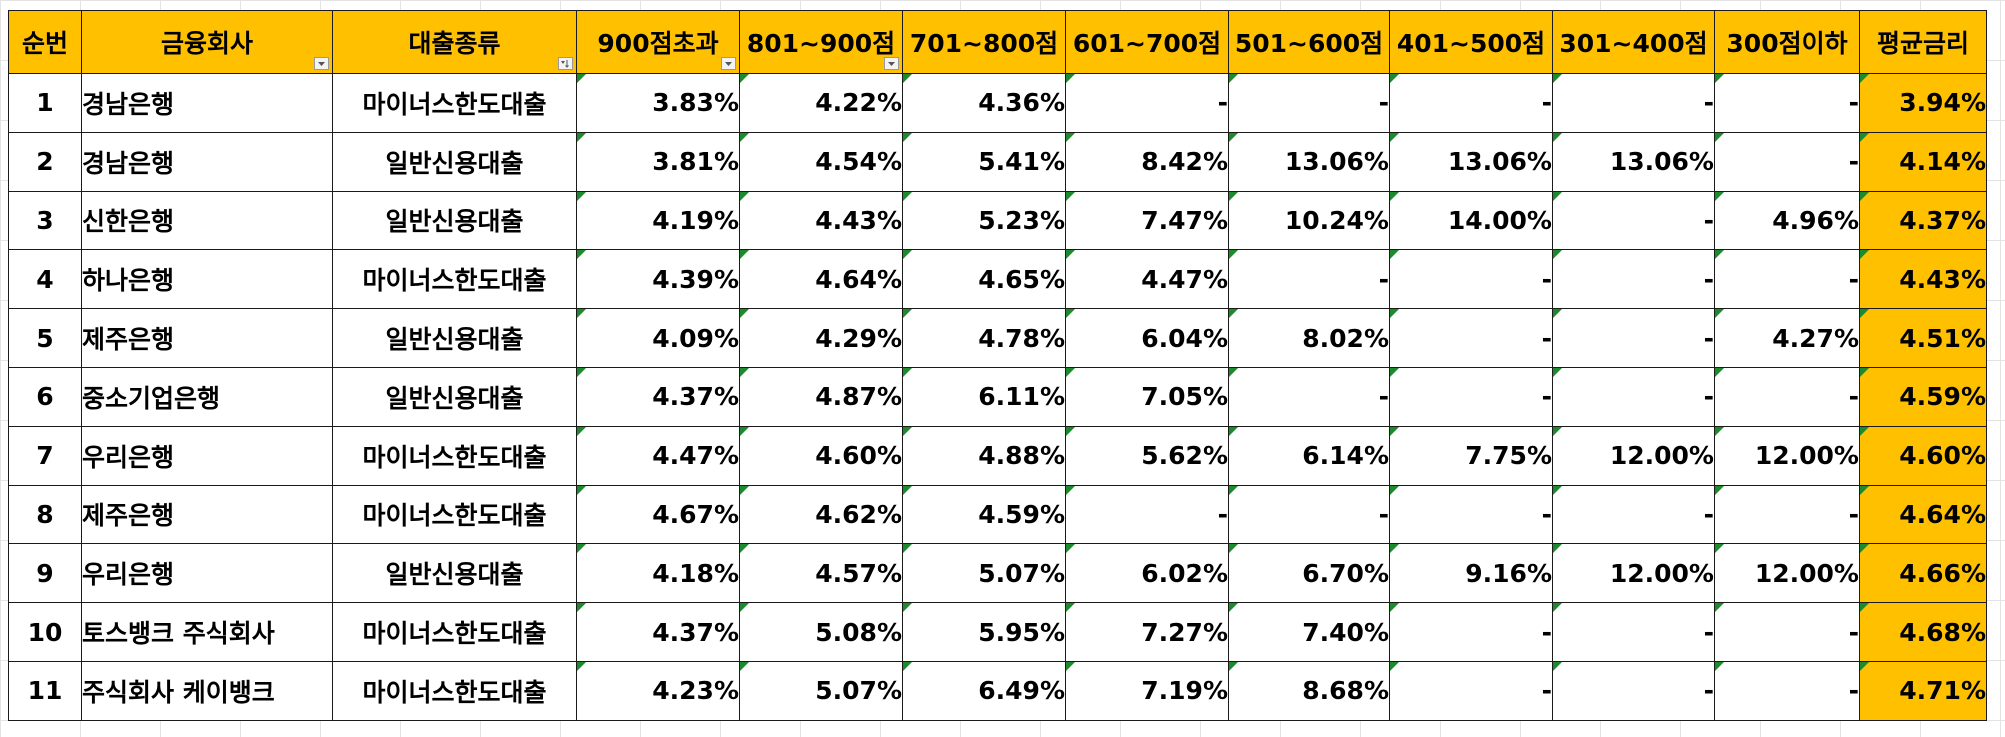 The width and height of the screenshot is (2005, 737). What do you see at coordinates (1787, 338) in the screenshot?
I see `rate-300-under-cell: 4.27%` at bounding box center [1787, 338].